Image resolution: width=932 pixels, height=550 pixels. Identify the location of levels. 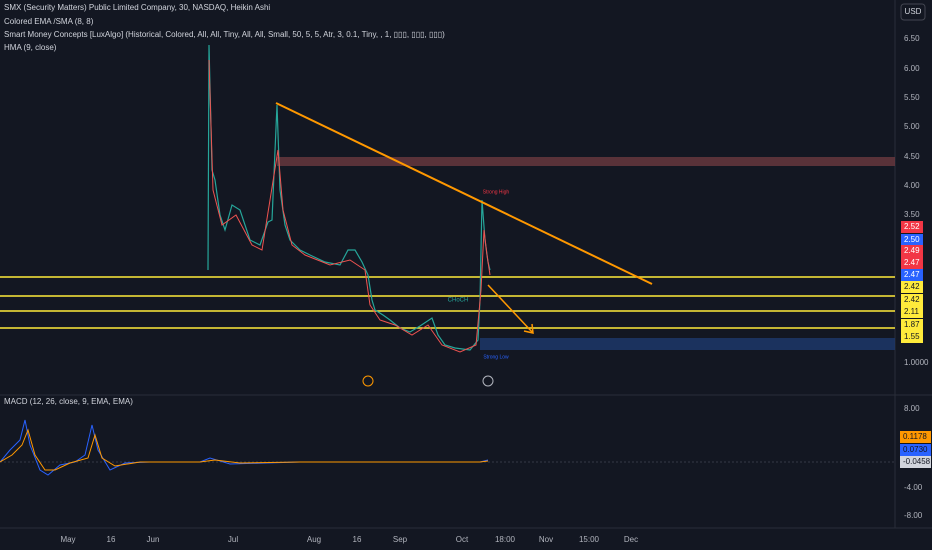
(447, 302).